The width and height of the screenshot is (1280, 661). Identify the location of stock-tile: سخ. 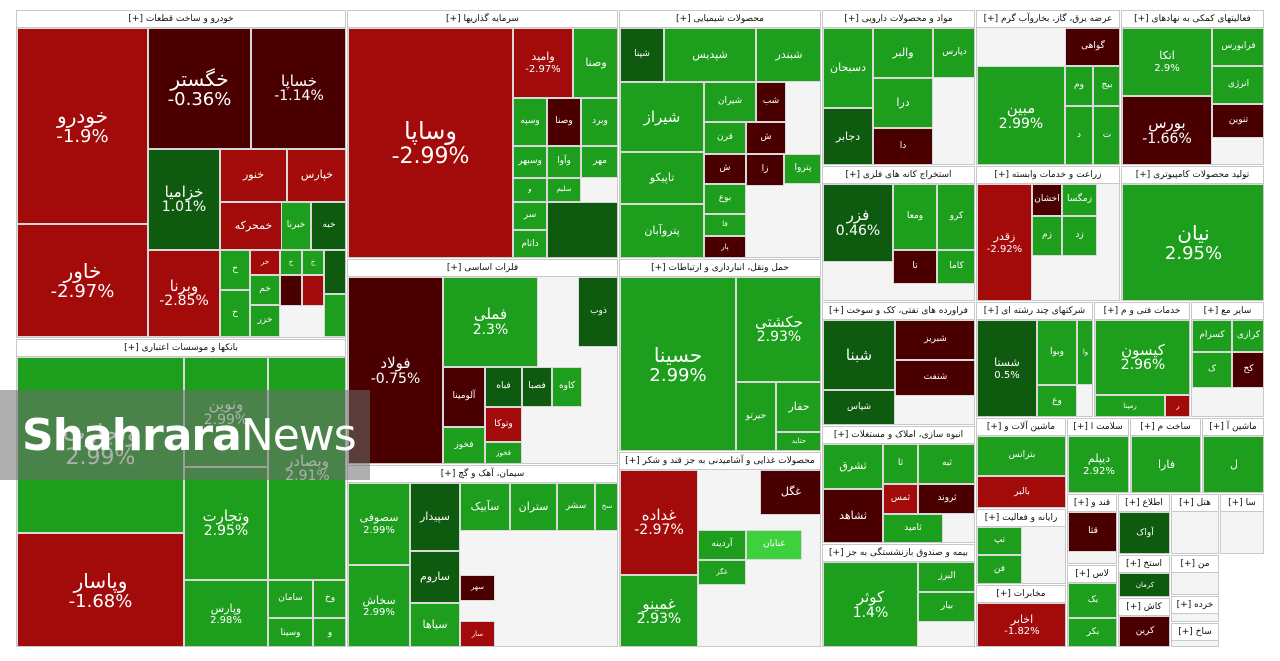
(606, 507).